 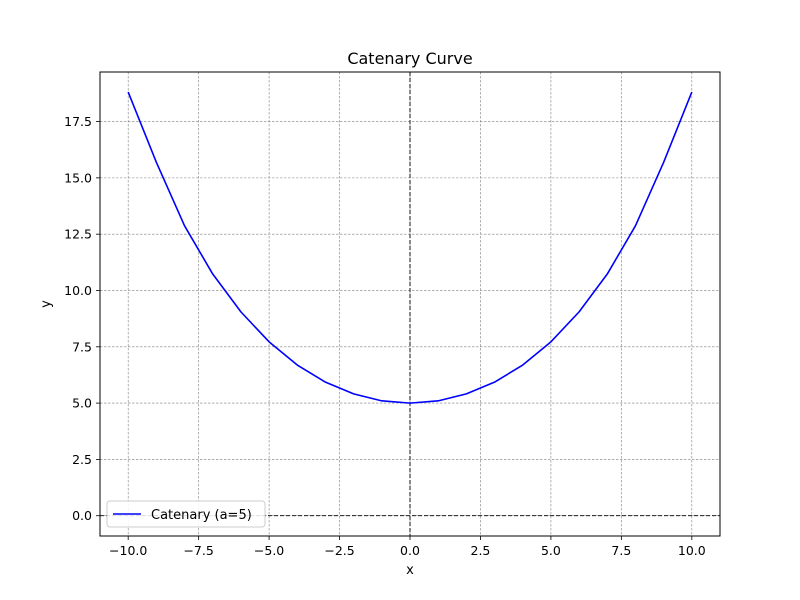 I want to click on x-tick-label: 7.5, so click(x=621, y=550).